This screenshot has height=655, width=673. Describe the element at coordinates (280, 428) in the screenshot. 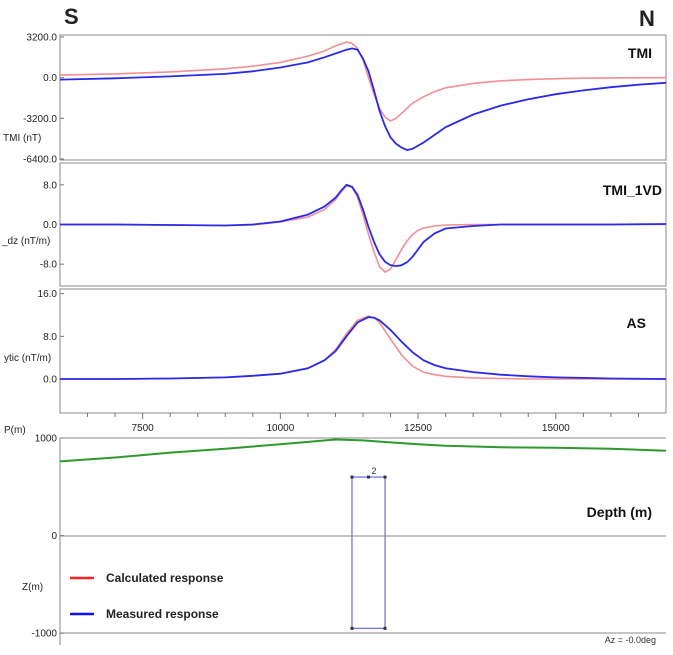

I see `x-tick-label: 10000` at that location.